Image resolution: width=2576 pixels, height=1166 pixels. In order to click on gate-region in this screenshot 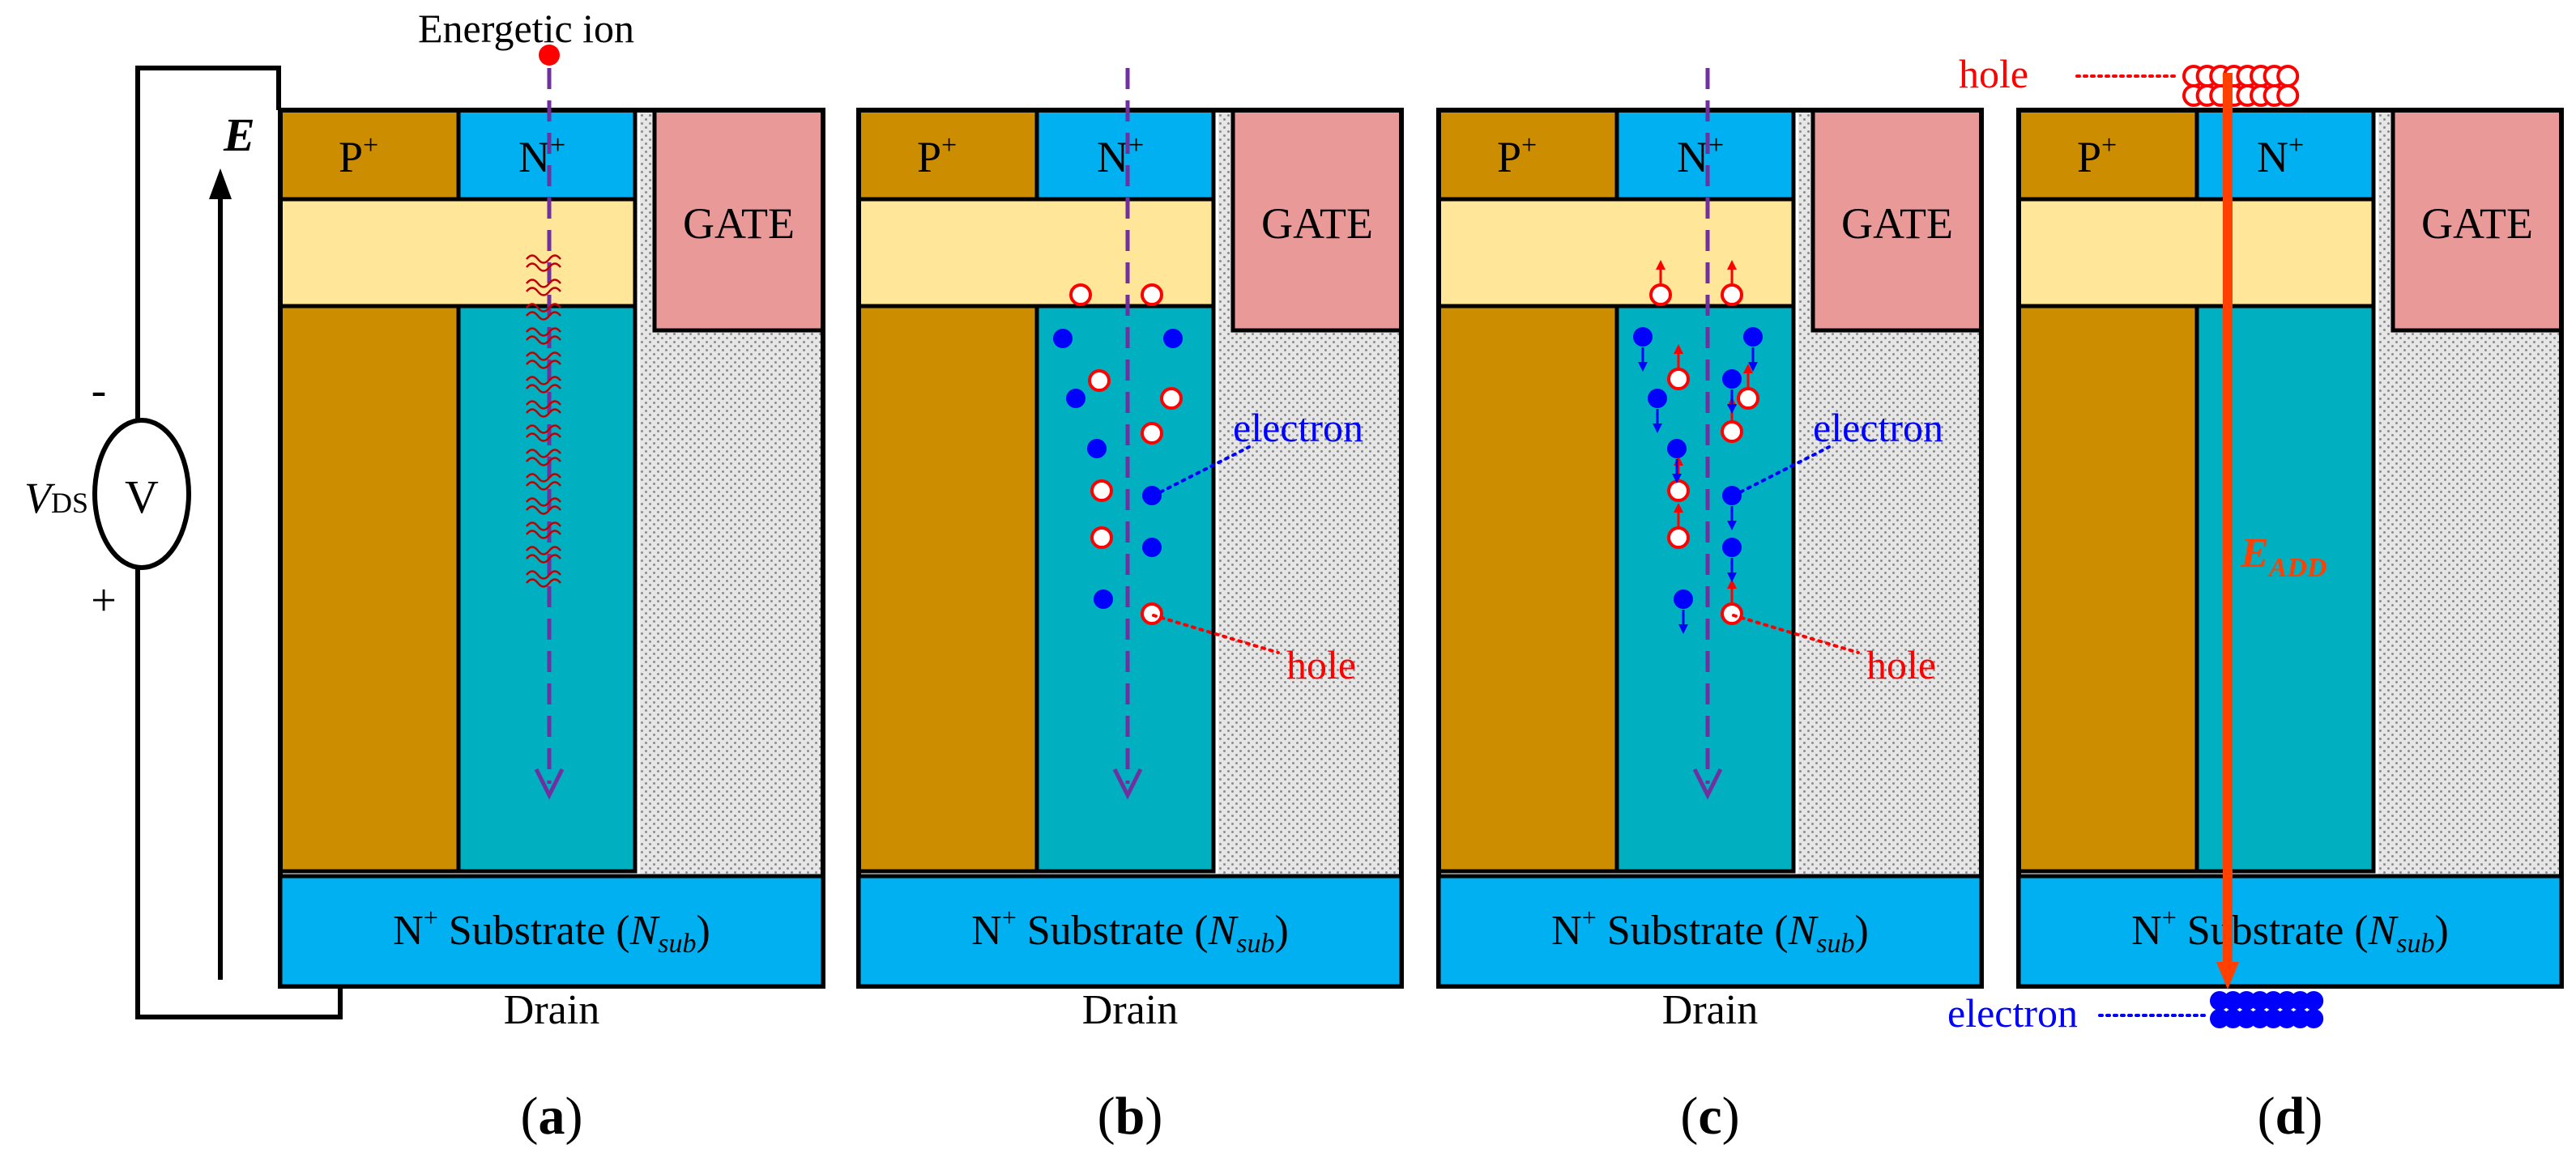, I will do `click(739, 220)`.